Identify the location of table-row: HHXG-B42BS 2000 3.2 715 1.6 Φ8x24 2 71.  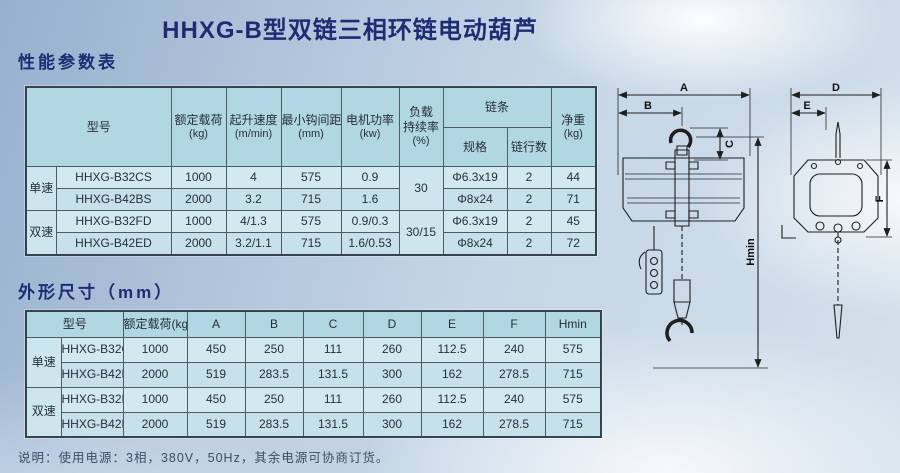
(311, 199).